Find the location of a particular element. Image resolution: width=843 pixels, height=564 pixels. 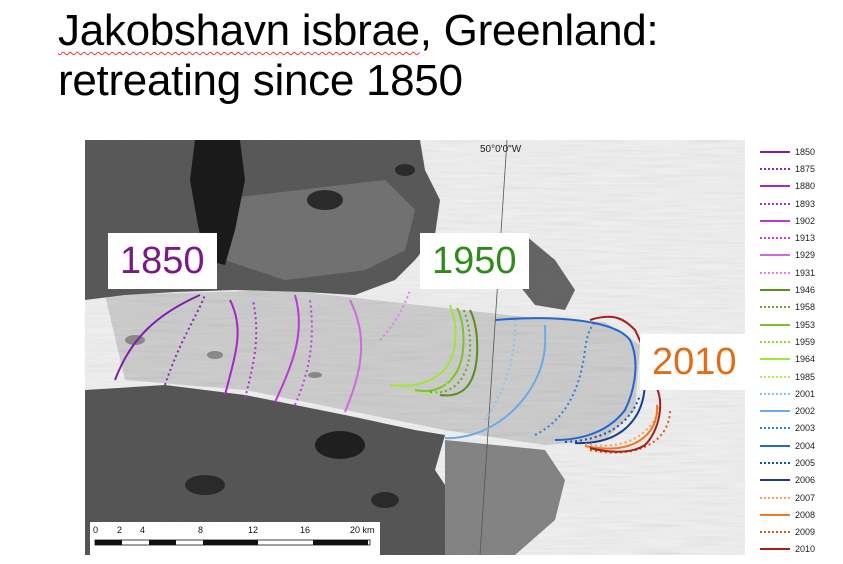

legend-item-1902: 1902 is located at coordinates (800, 220).